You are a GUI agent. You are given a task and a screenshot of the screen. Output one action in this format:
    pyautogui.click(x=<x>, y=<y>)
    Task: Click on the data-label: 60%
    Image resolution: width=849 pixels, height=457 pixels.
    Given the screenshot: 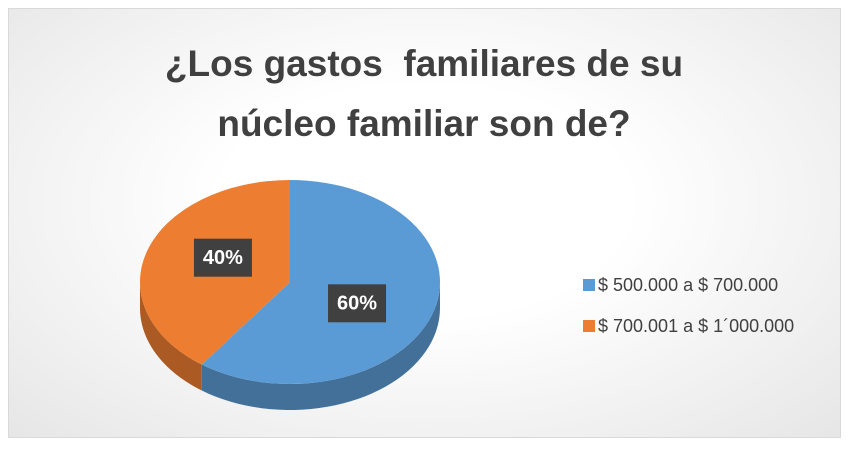 What is the action you would take?
    pyautogui.click(x=357, y=304)
    